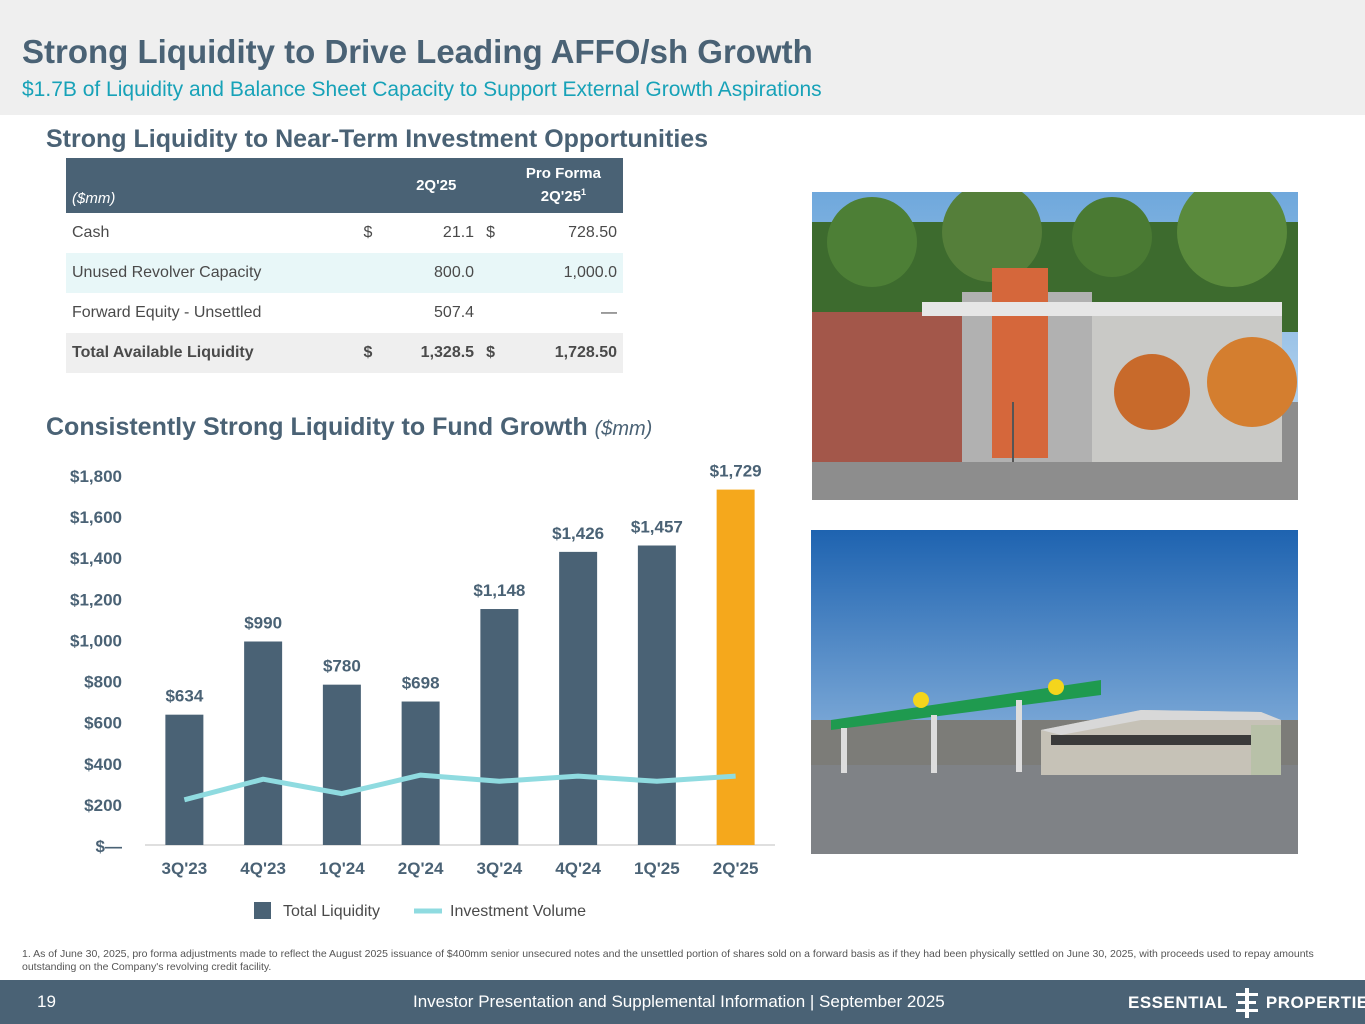  Describe the element at coordinates (210, 185) in the screenshot. I see `unit-label: ($mm)` at that location.